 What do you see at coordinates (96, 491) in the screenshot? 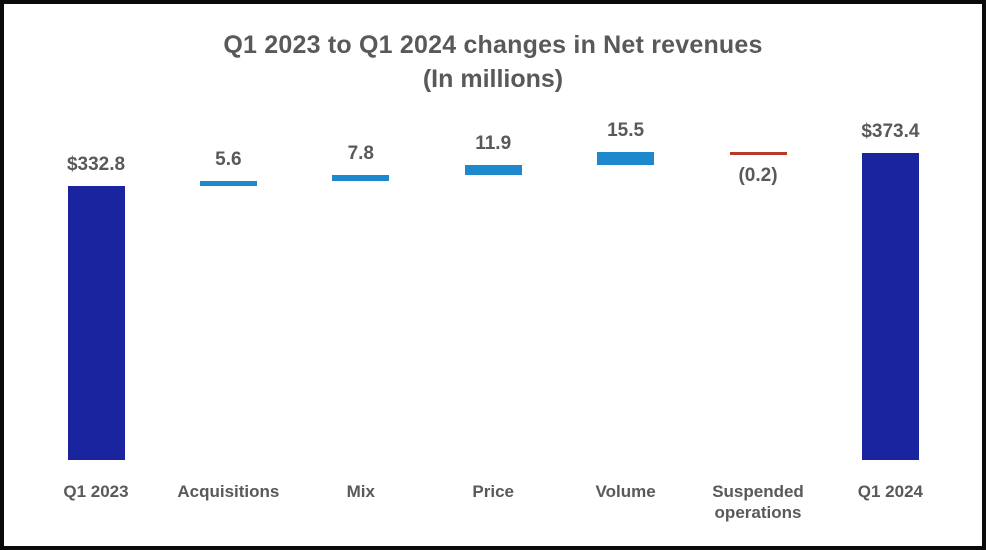
I see `axis-label-q1-2023: Q1 2023` at bounding box center [96, 491].